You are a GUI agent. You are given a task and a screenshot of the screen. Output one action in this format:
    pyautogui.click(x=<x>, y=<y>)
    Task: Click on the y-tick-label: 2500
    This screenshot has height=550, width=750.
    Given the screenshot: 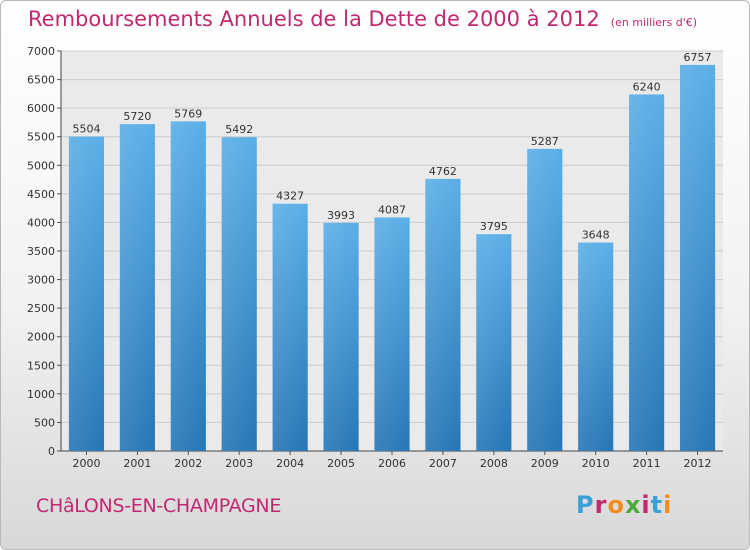 What is the action you would take?
    pyautogui.click(x=41, y=308)
    